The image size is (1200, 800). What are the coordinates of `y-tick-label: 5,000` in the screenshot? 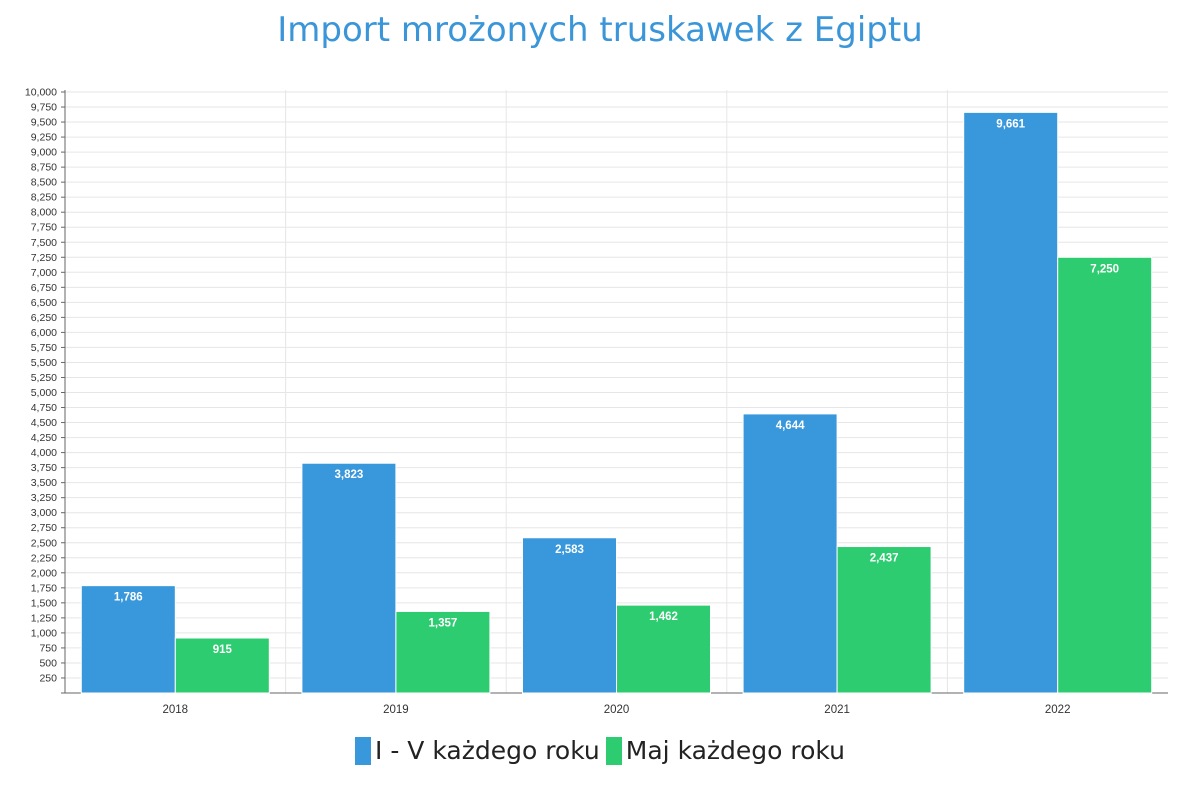 It's located at (44, 393).